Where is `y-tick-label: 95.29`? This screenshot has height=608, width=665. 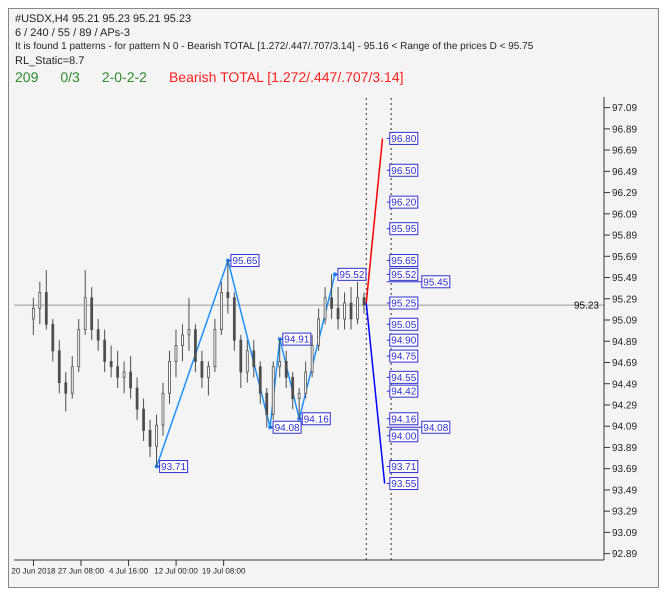
y-tick-label: 95.29 is located at coordinates (625, 300).